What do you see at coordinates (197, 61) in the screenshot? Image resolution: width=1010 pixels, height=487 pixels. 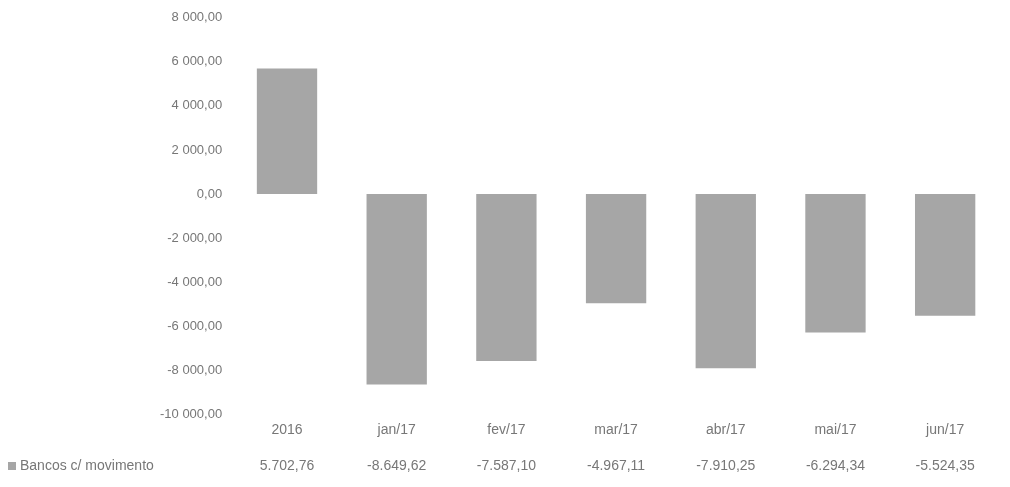 I see `y-tick-label: 6 000,00` at bounding box center [197, 61].